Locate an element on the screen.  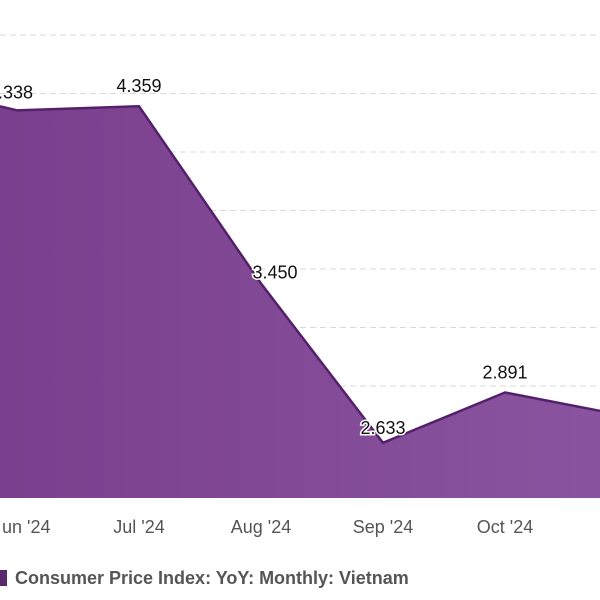
x-tick-label: Sep '24 is located at coordinates (383, 527).